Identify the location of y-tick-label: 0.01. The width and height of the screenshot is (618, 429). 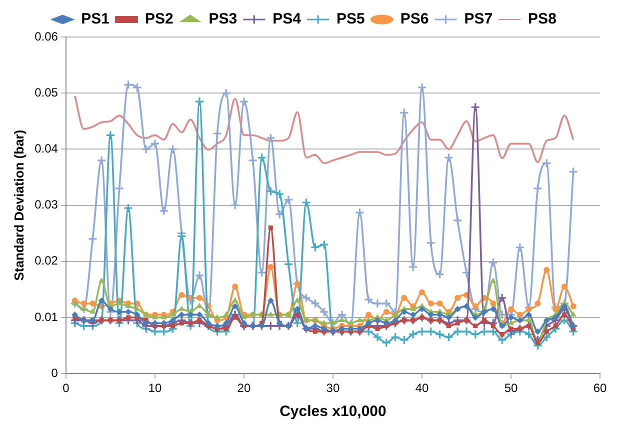
(46, 317).